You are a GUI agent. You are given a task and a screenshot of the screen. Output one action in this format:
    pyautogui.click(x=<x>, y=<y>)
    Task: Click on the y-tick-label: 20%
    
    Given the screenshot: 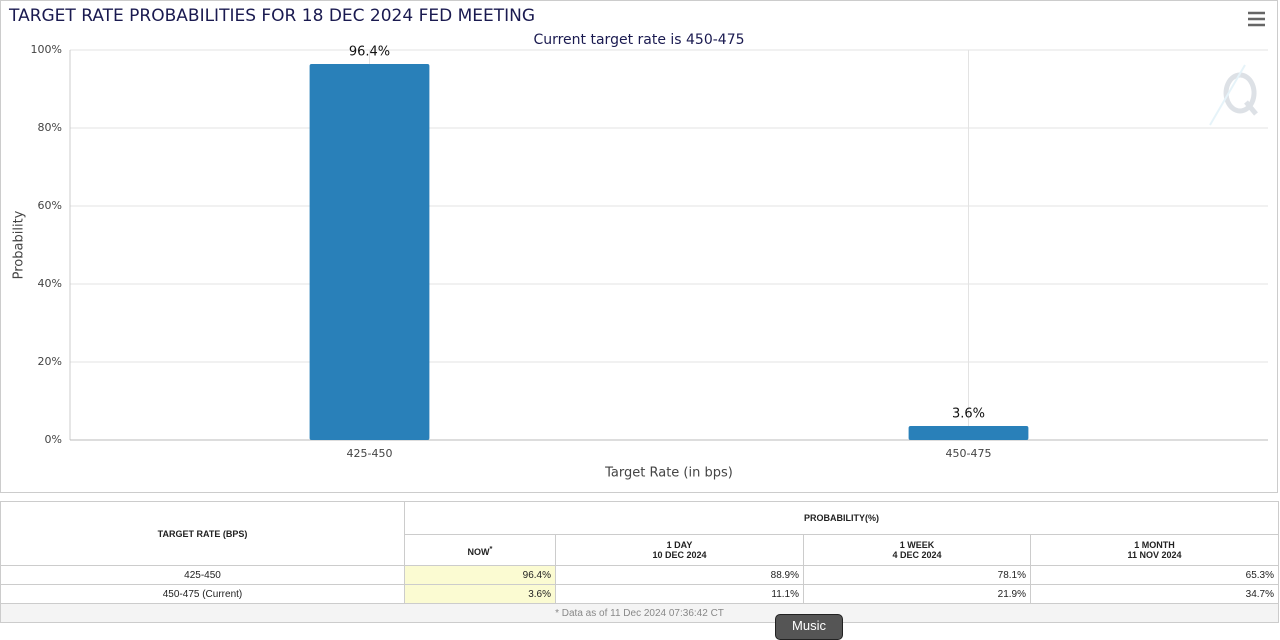 What is the action you would take?
    pyautogui.click(x=50, y=361)
    